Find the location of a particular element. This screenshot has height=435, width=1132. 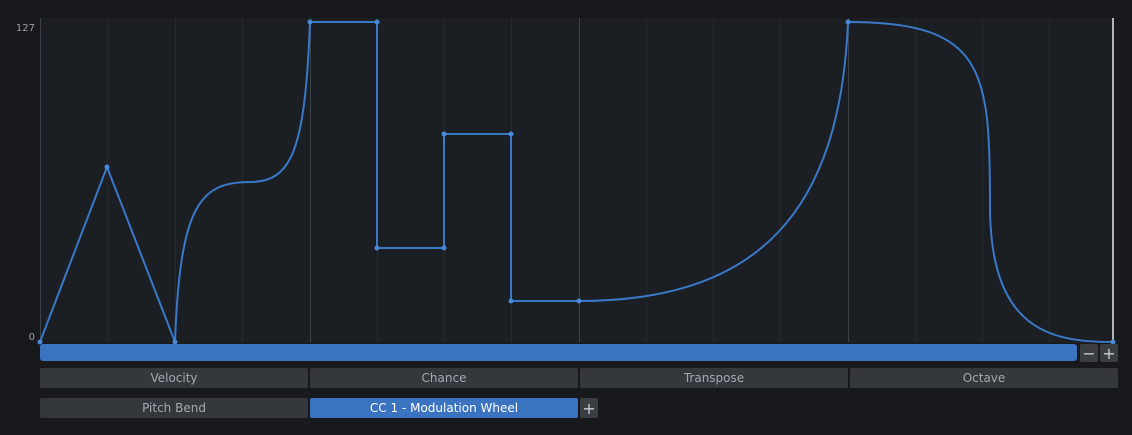

tab: Pitch Bend is located at coordinates (174, 408).